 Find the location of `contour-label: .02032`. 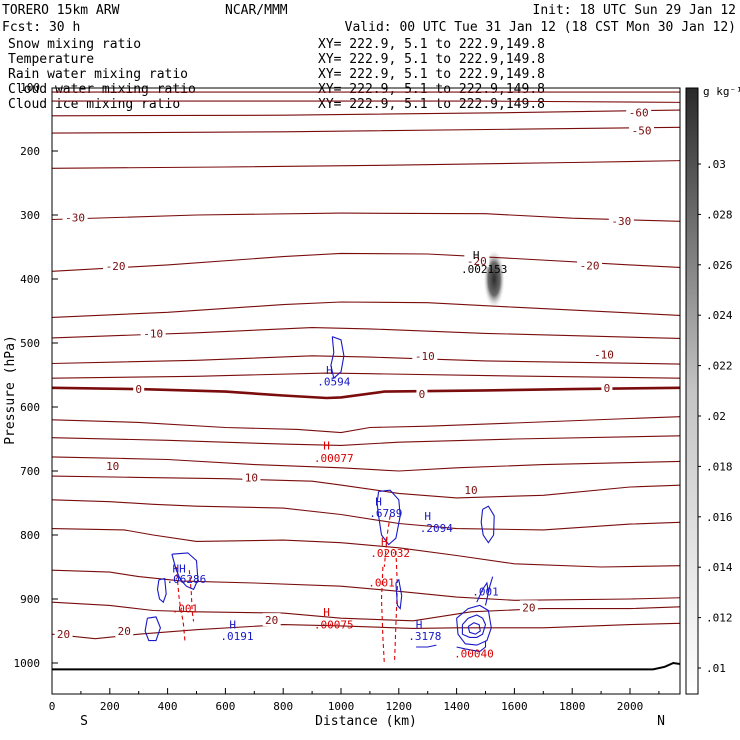

contour-label: .02032 is located at coordinates (390, 553).